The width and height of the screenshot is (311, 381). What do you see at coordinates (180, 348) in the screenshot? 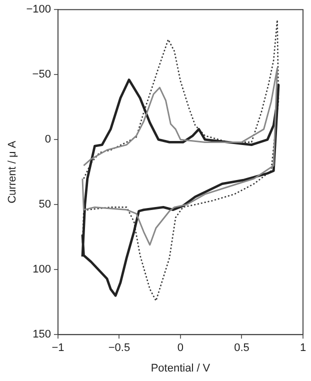
I see `x-tick-label: 0` at bounding box center [180, 348].